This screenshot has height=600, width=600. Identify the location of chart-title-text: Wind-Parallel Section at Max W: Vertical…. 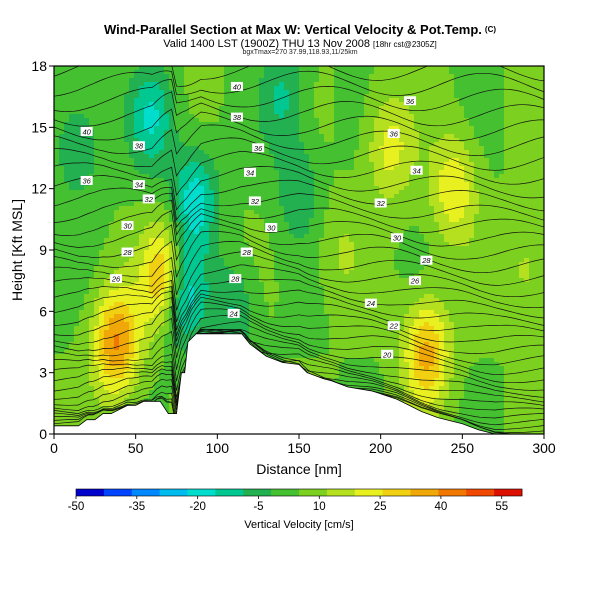
(292, 29).